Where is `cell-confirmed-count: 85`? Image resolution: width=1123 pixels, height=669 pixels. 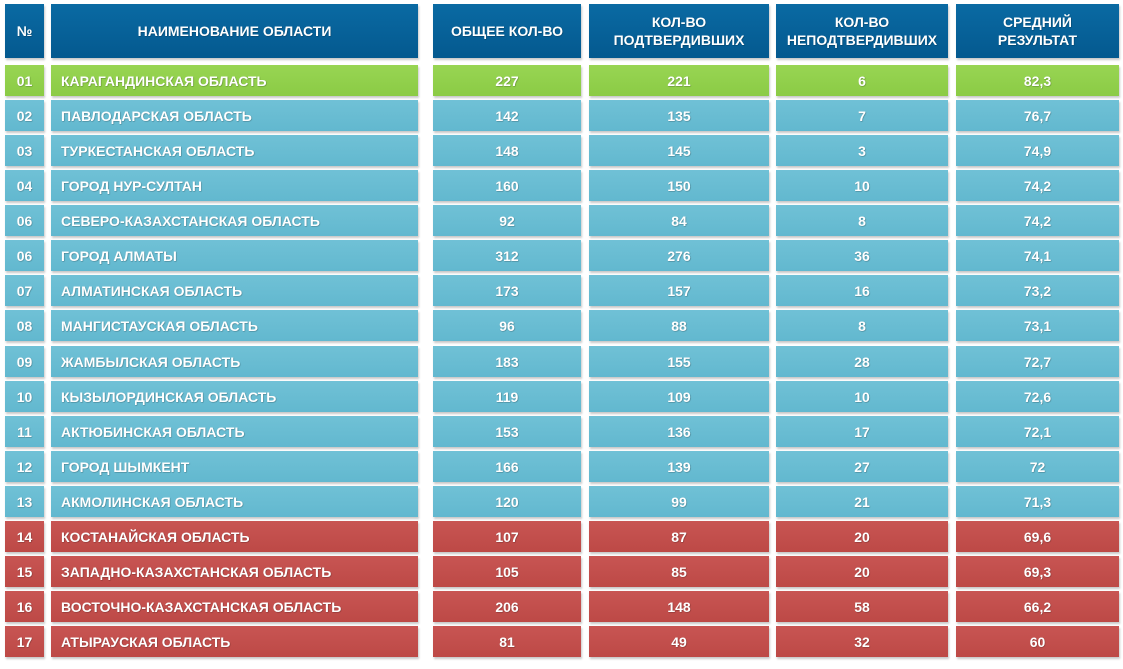
cell-confirmed-count: 85 is located at coordinates (679, 571).